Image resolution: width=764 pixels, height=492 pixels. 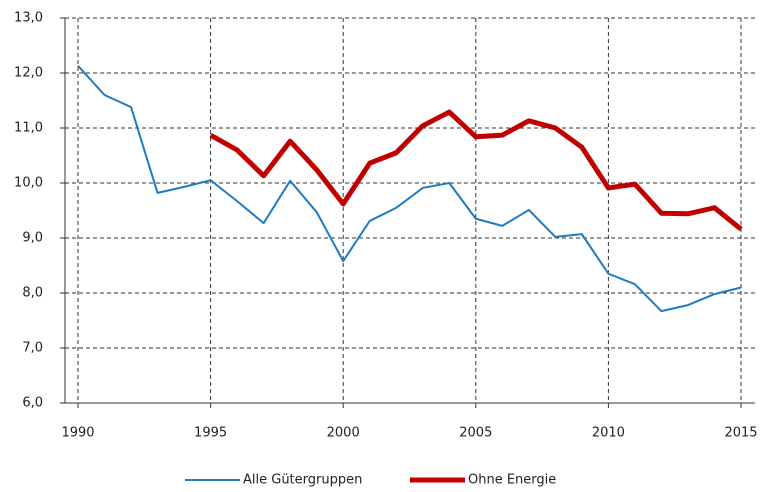 I want to click on y-tick-label: 7,0, so click(x=32, y=348).